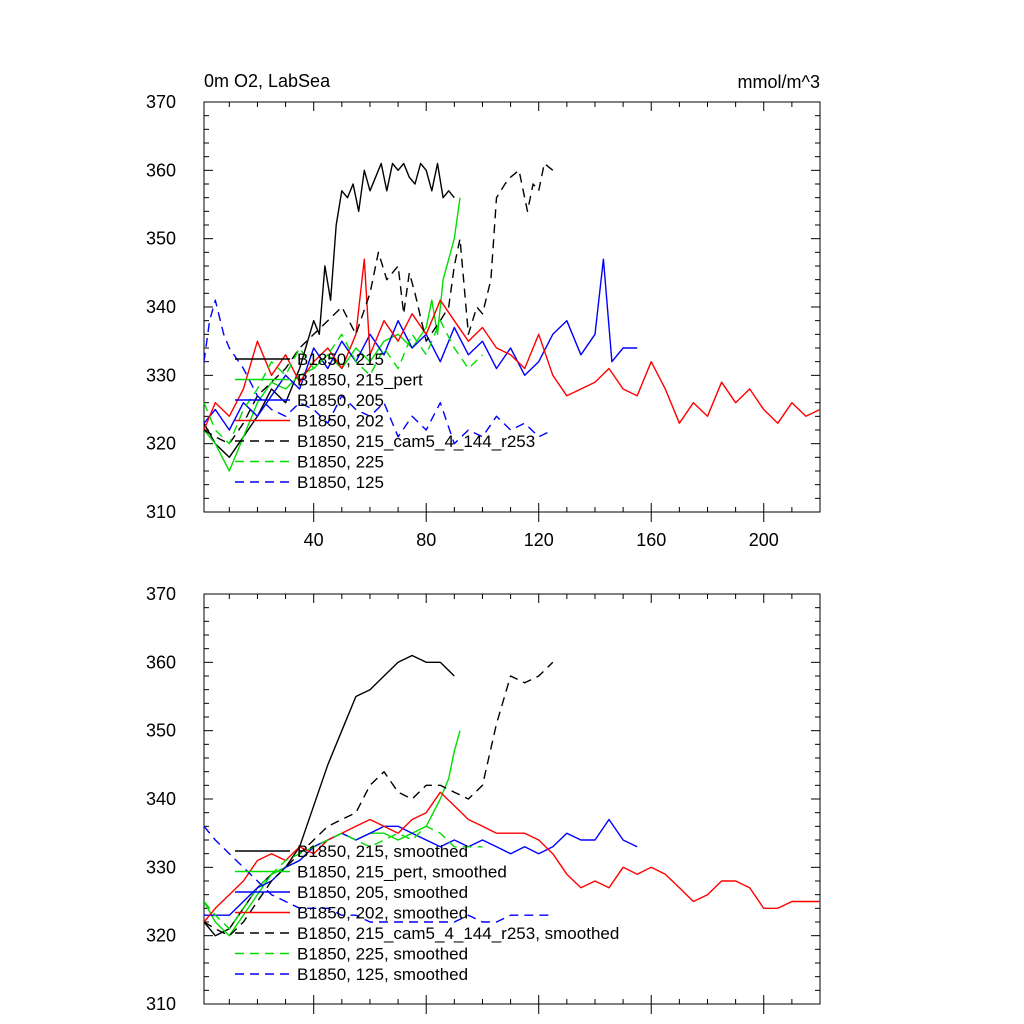 The height and width of the screenshot is (1024, 1024). Describe the element at coordinates (382, 974) in the screenshot. I see `legend-label: B1850, 125, smoothed` at that location.